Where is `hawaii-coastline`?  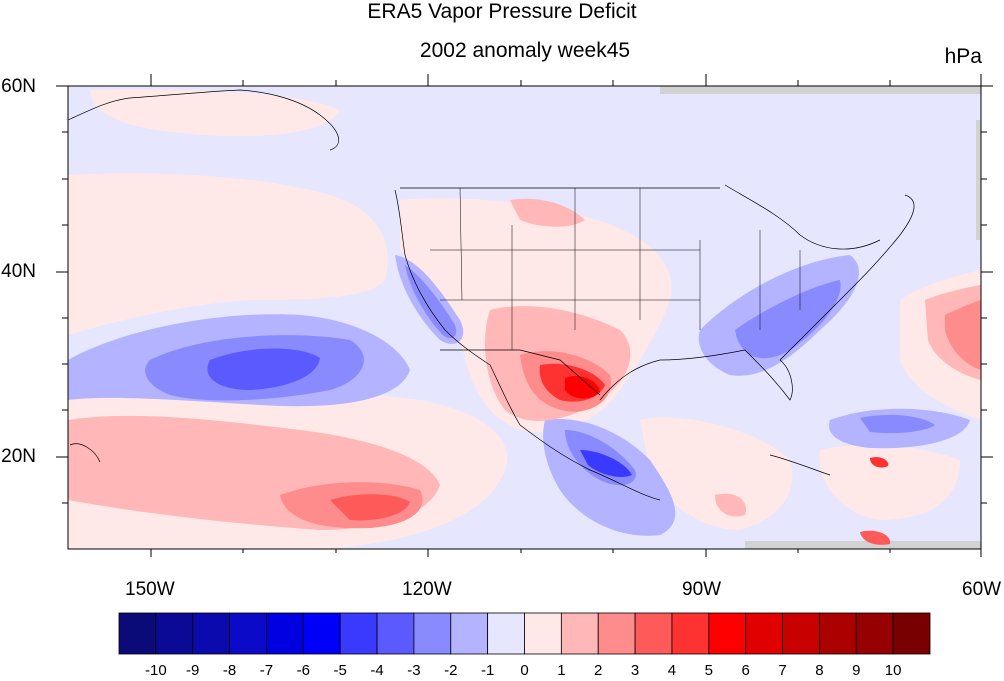
hawaii-coastline is located at coordinates (85, 453).